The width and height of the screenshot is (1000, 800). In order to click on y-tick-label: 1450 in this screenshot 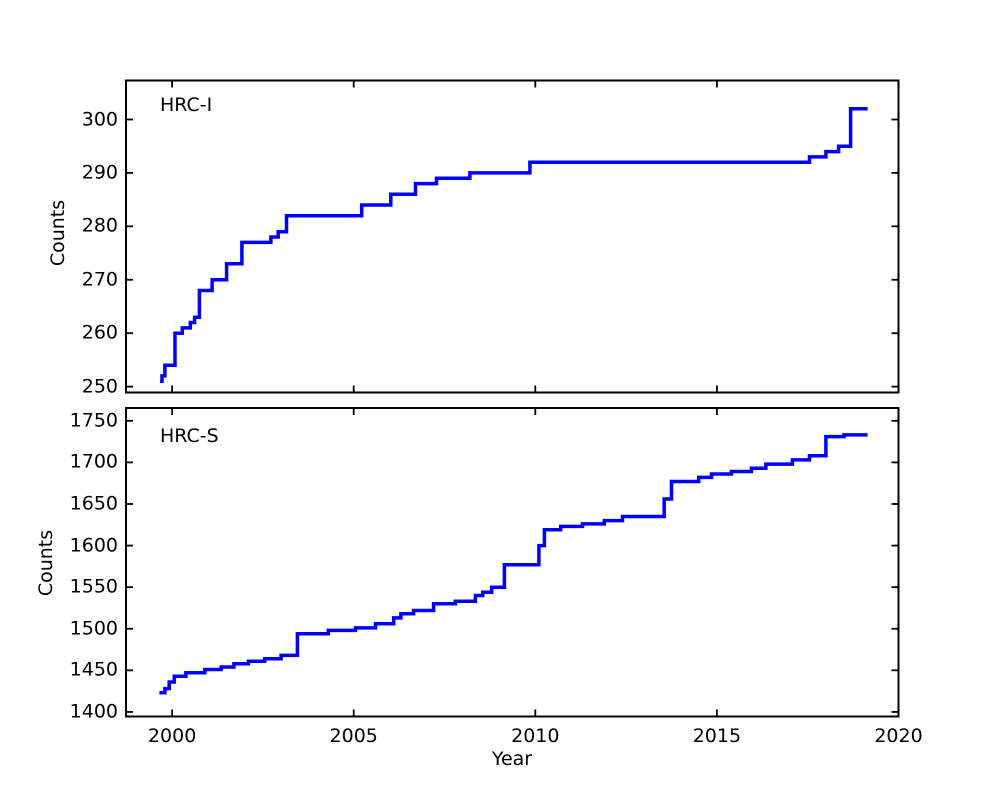, I will do `click(93, 669)`.